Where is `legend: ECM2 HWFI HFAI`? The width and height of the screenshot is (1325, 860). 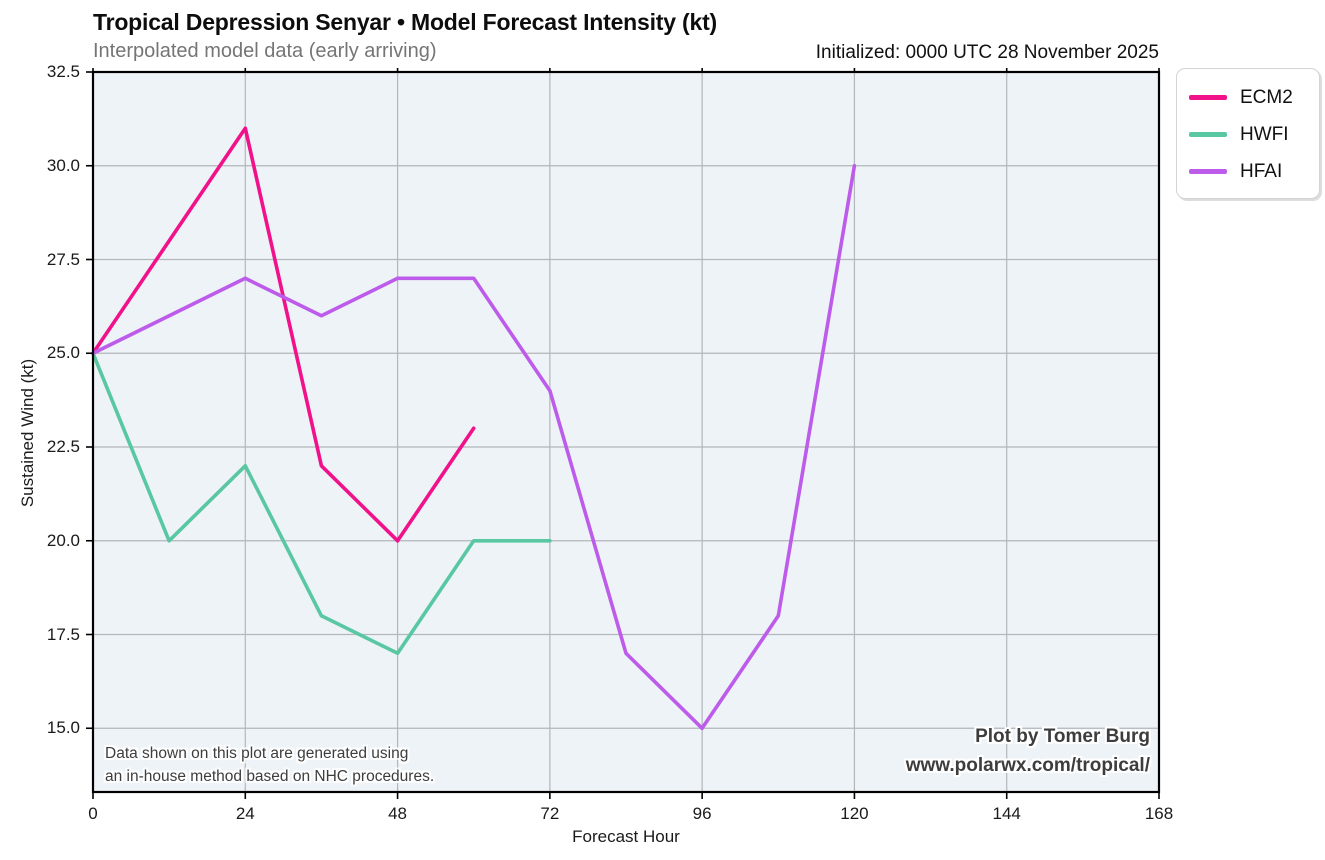 legend: ECM2 HWFI HFAI is located at coordinates (1248, 133).